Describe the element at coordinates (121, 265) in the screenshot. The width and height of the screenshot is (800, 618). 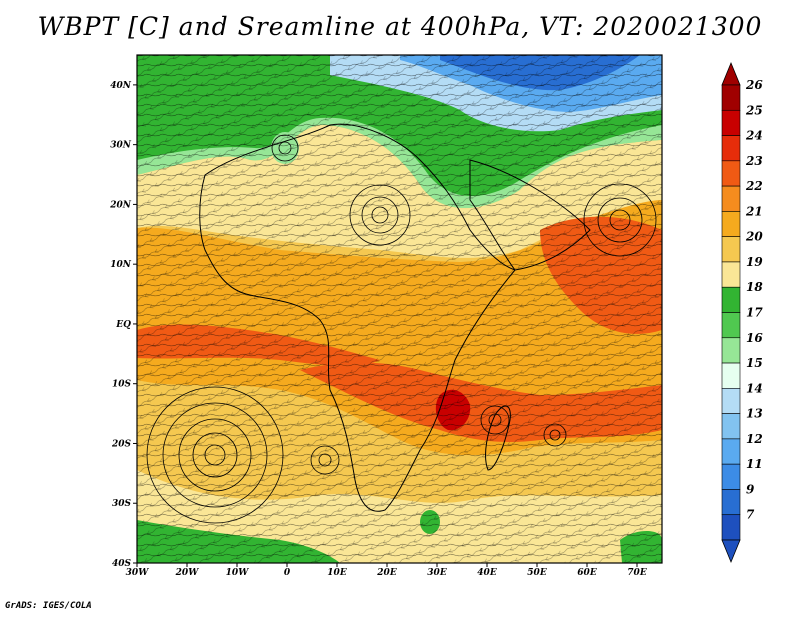
I see `lat-tick-label: 10N` at that location.